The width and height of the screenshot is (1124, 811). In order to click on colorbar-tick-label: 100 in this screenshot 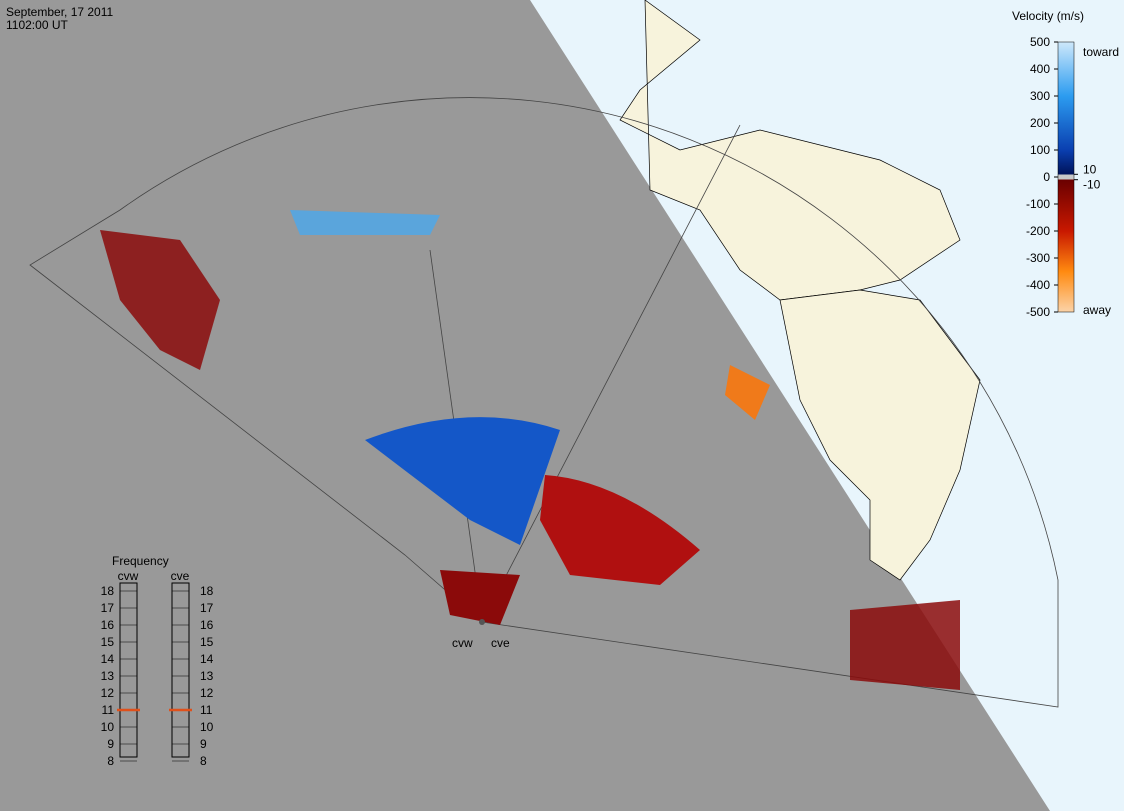, I will do `click(1040, 150)`.